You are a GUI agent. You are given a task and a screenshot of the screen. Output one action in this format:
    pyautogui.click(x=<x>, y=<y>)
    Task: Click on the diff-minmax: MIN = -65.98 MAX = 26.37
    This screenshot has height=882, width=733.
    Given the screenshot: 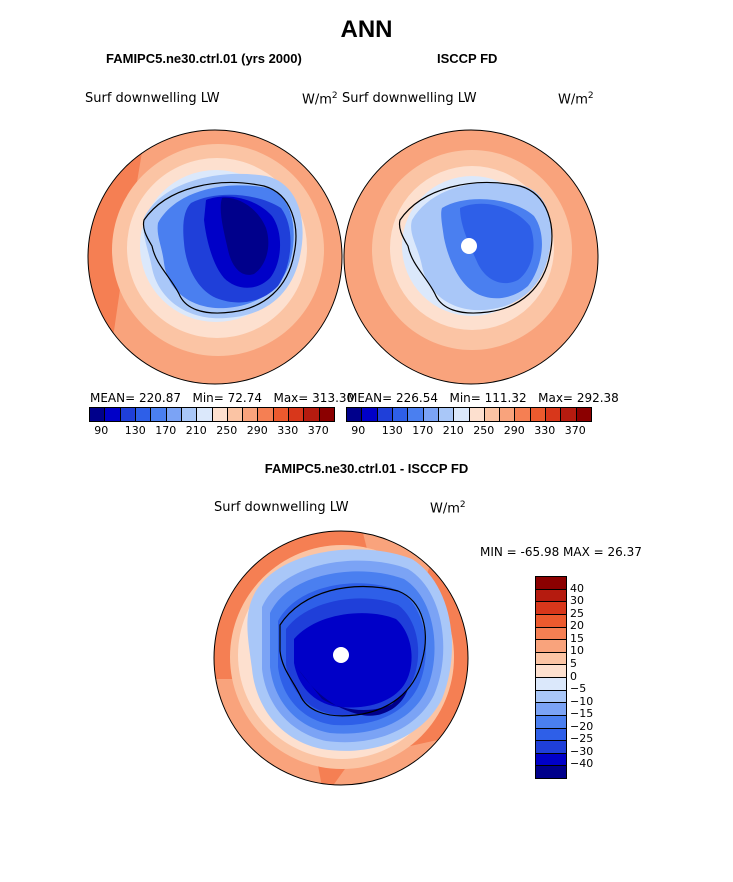 What is the action you would take?
    pyautogui.click(x=561, y=552)
    